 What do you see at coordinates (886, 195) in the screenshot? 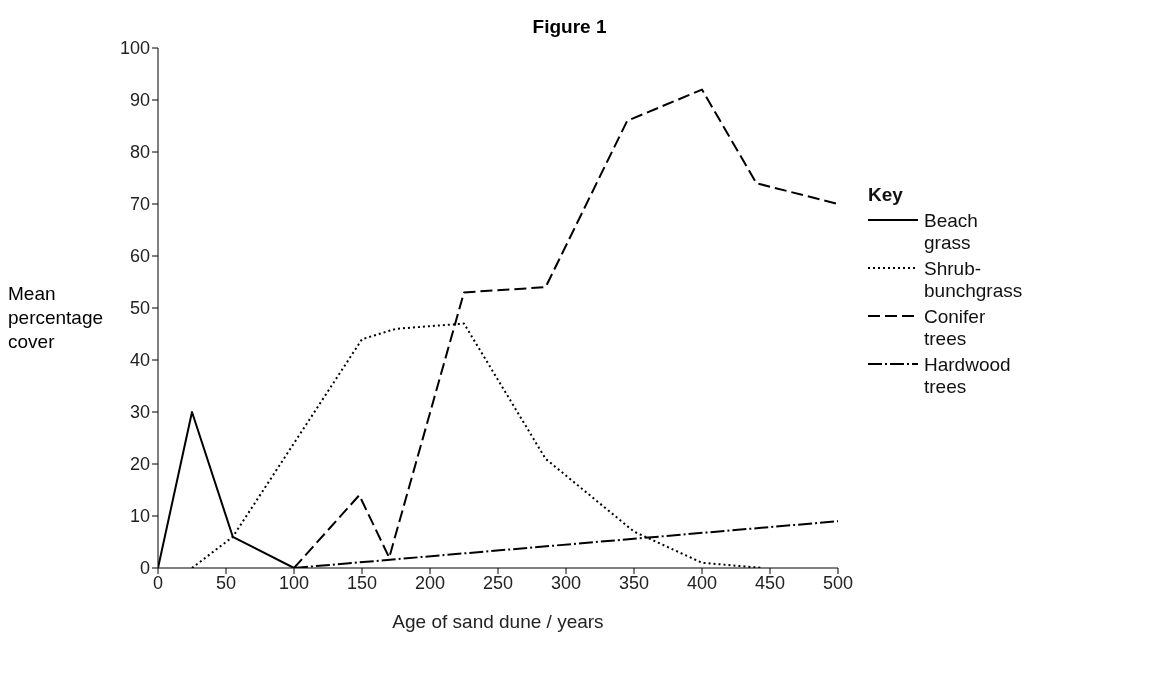
I see `legend-title: Key` at bounding box center [886, 195].